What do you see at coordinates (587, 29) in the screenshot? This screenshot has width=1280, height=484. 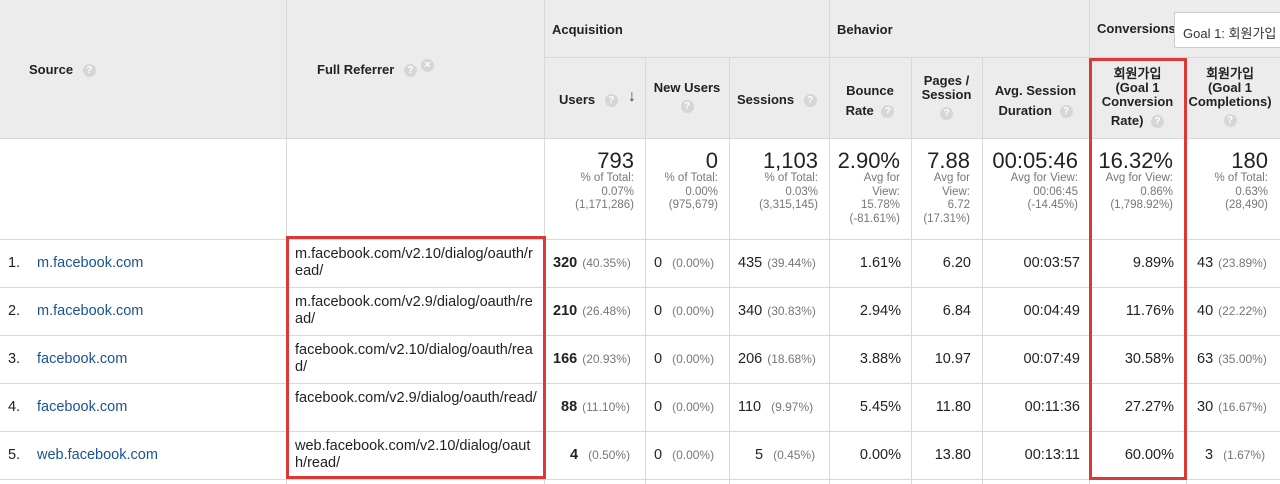 I see `group-acquisition: Acquisition` at bounding box center [587, 29].